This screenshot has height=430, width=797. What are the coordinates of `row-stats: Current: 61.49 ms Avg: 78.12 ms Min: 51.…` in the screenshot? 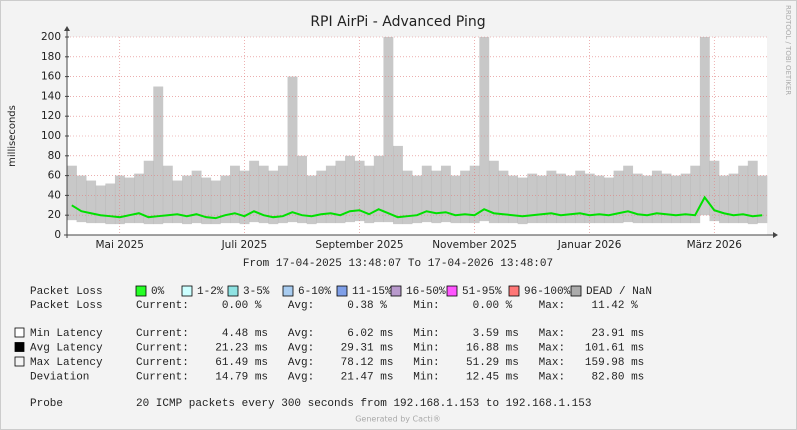 It's located at (390, 363).